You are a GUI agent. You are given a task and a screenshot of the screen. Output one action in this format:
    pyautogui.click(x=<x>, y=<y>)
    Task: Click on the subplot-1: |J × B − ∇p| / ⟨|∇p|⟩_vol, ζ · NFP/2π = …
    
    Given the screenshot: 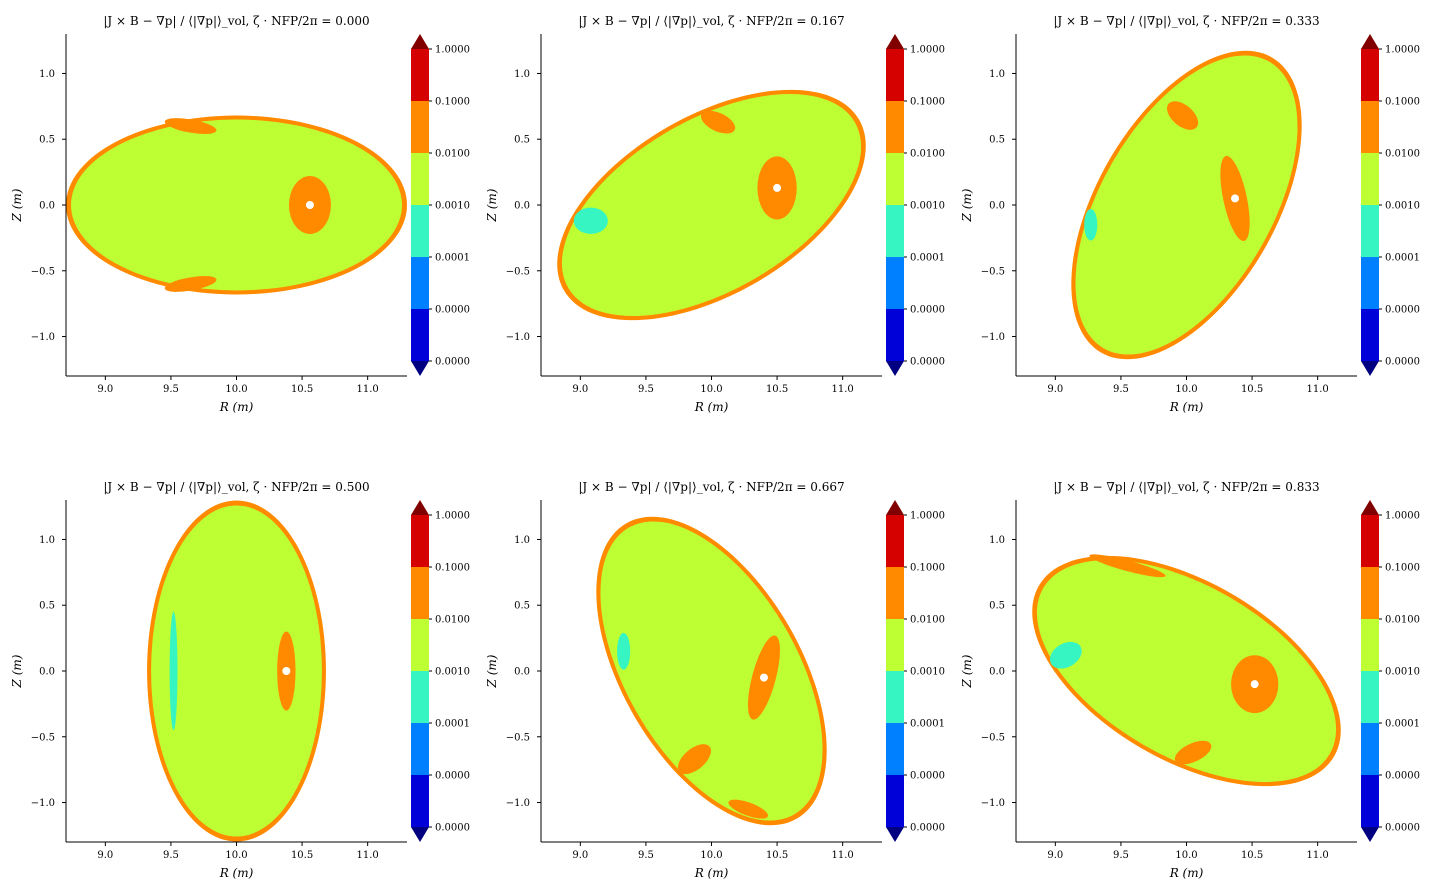 What is the action you would take?
    pyautogui.click(x=240, y=214)
    